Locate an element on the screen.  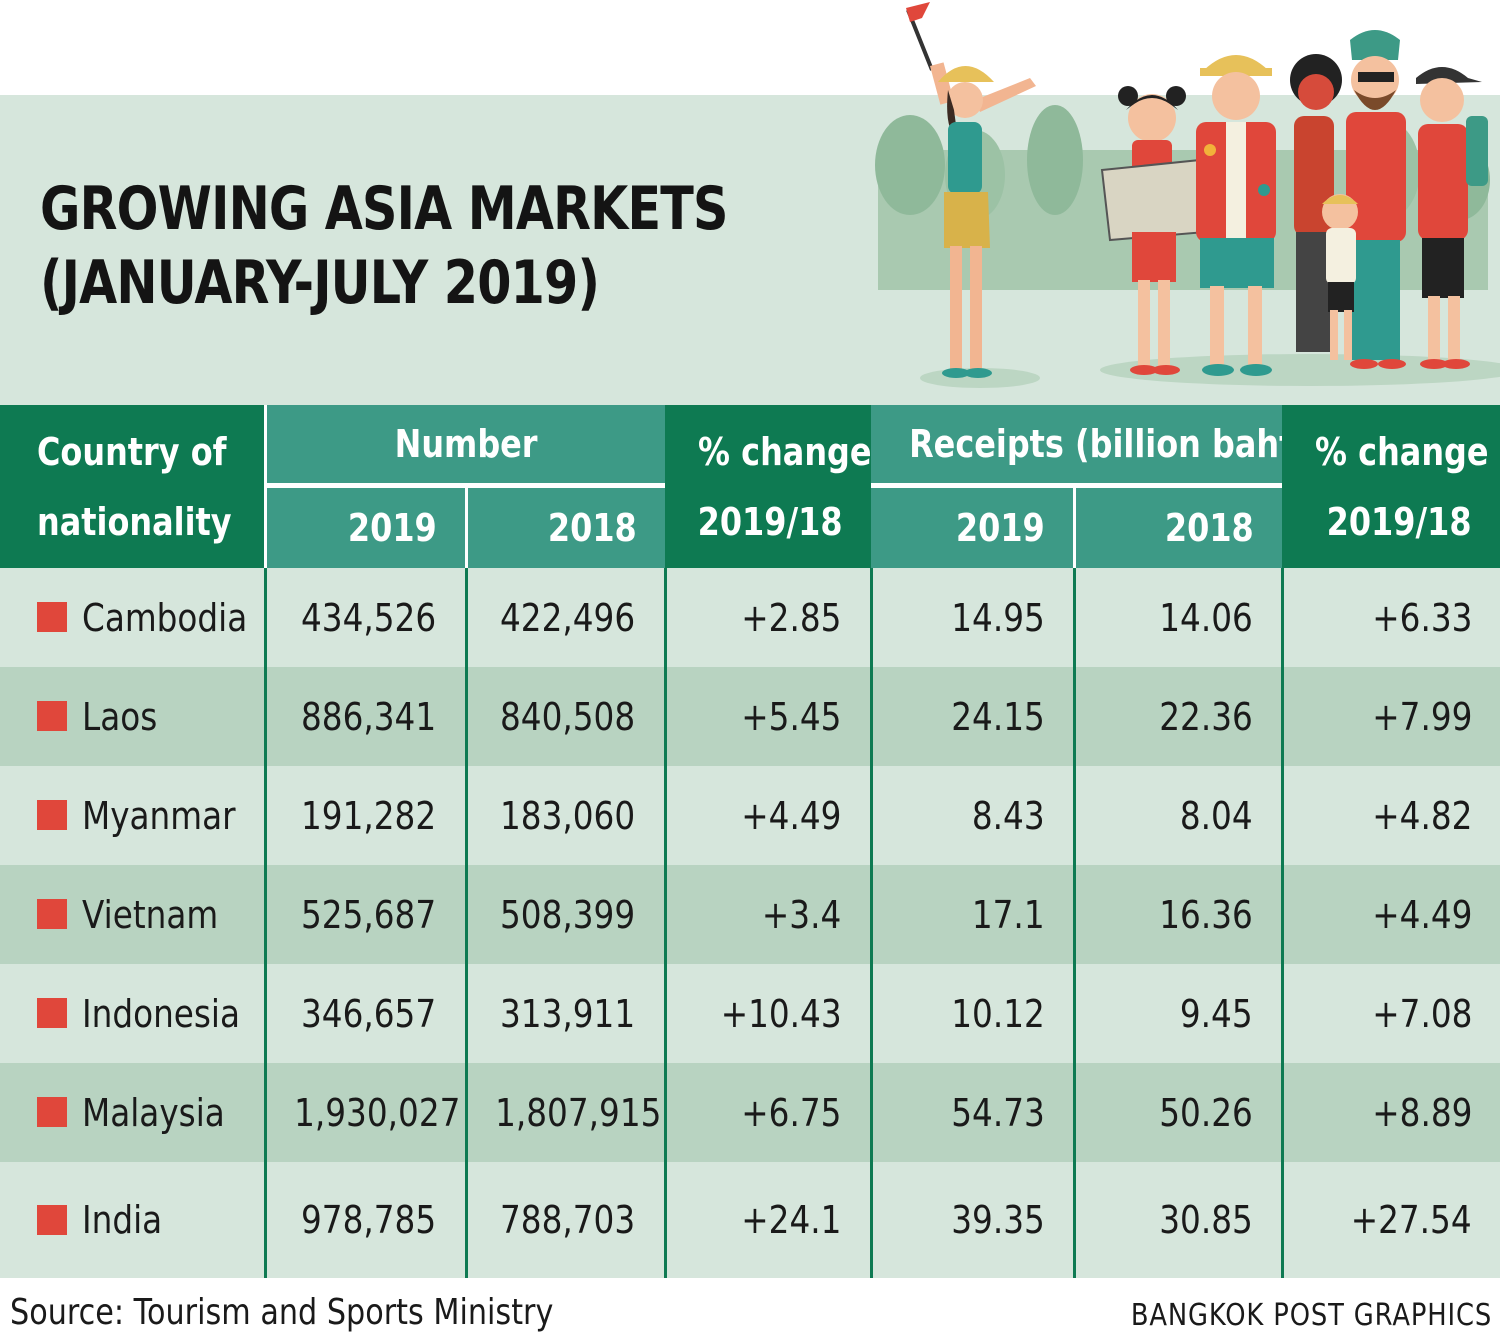
cell-number-2019-text: 525,687 is located at coordinates (369, 914).